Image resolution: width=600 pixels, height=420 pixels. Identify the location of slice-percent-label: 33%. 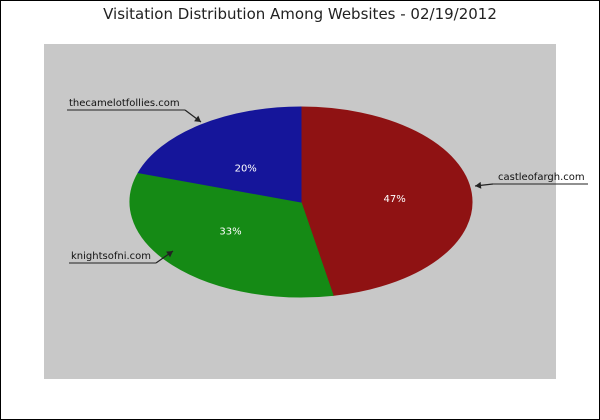
(230, 231).